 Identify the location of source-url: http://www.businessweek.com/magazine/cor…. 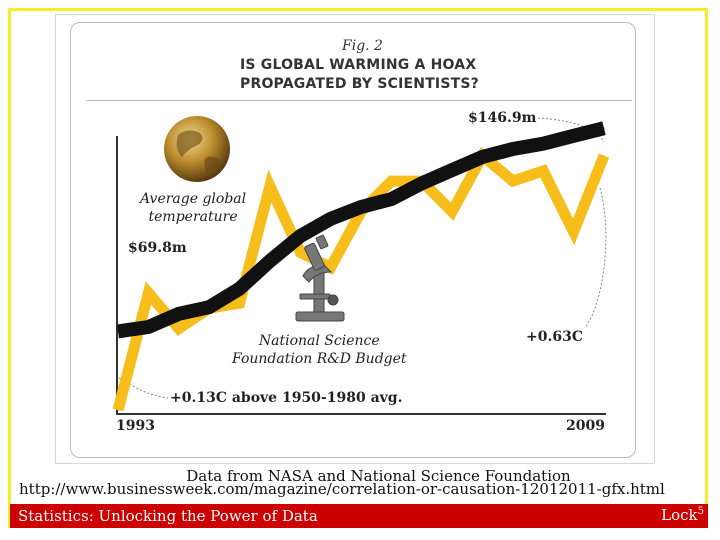
(342, 489).